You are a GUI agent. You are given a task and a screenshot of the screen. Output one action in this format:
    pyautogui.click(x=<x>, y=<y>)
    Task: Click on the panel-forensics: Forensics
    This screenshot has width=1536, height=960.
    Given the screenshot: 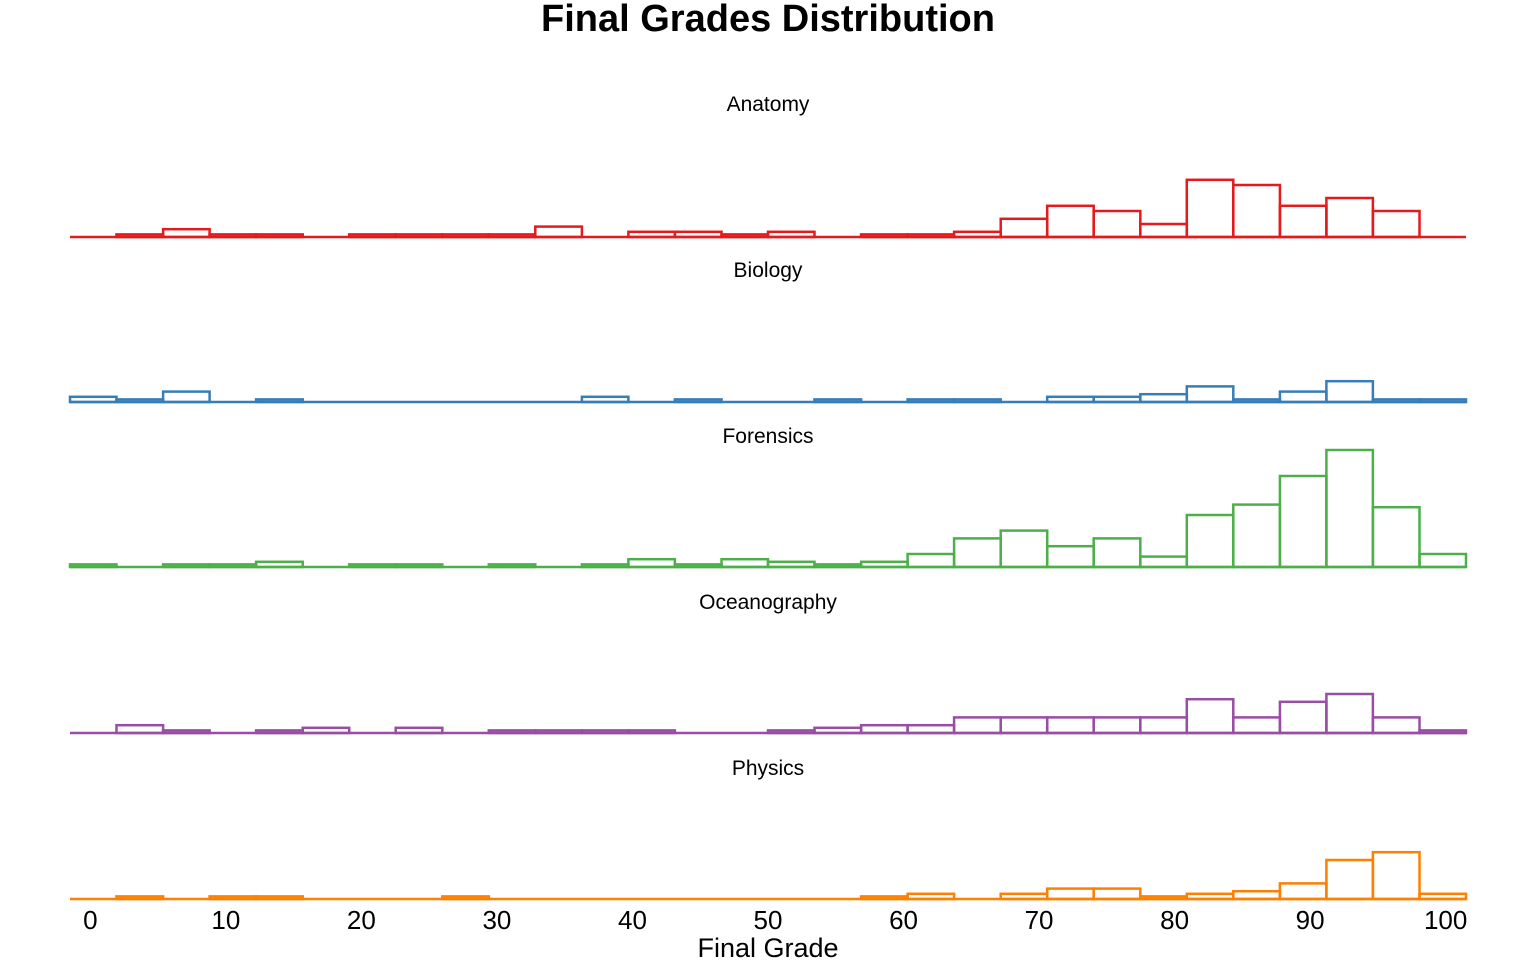 What is the action you would take?
    pyautogui.click(x=768, y=497)
    